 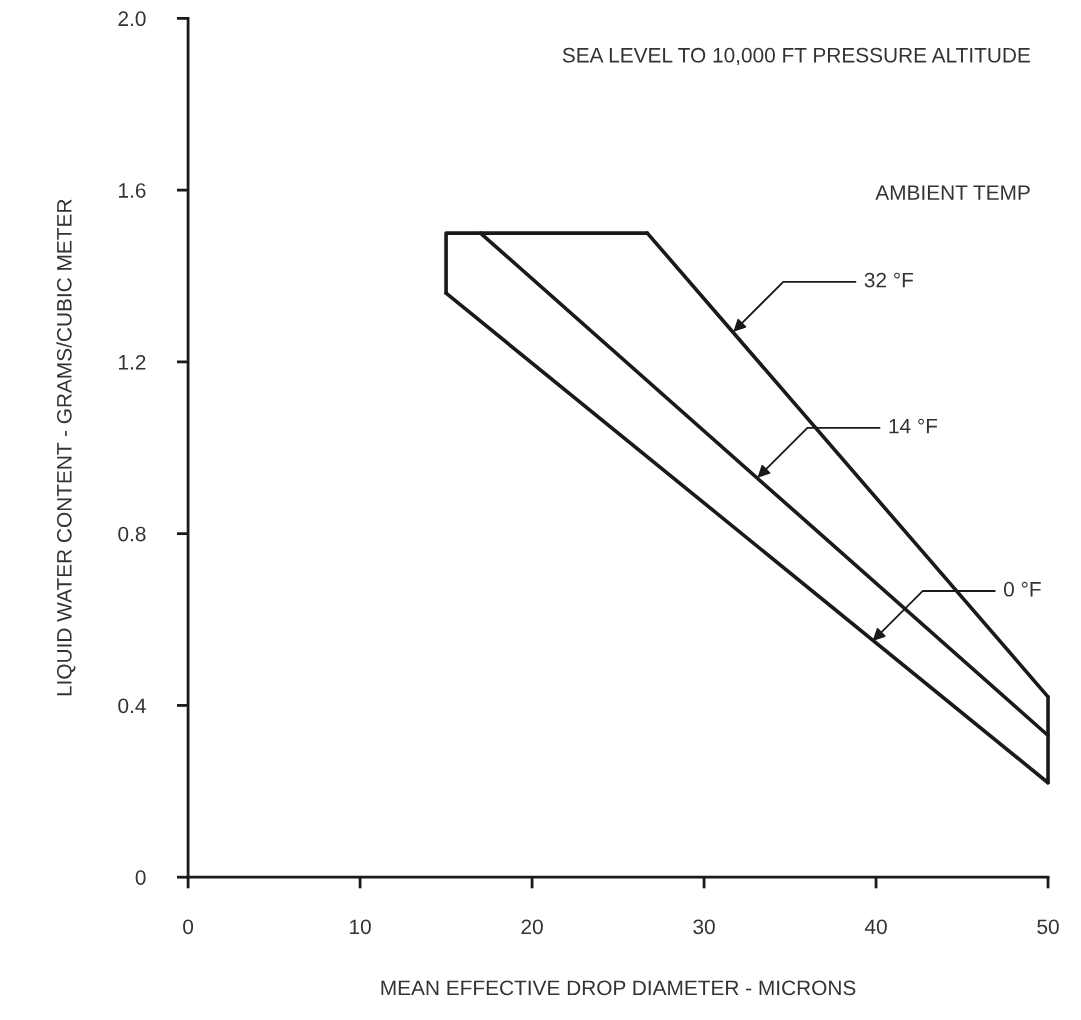 I want to click on annotation: SEA LEVEL TO 10,000 FT PRESSURE ALTITUDE, so click(x=796, y=56).